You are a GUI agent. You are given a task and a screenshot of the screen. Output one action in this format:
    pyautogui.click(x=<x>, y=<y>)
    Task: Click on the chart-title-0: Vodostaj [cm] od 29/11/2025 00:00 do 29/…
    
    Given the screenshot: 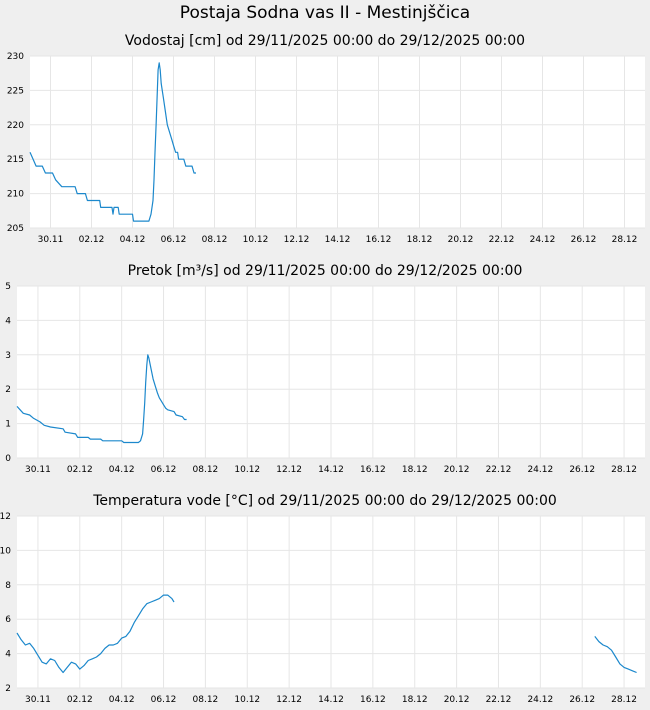 What is the action you would take?
    pyautogui.click(x=325, y=41)
    